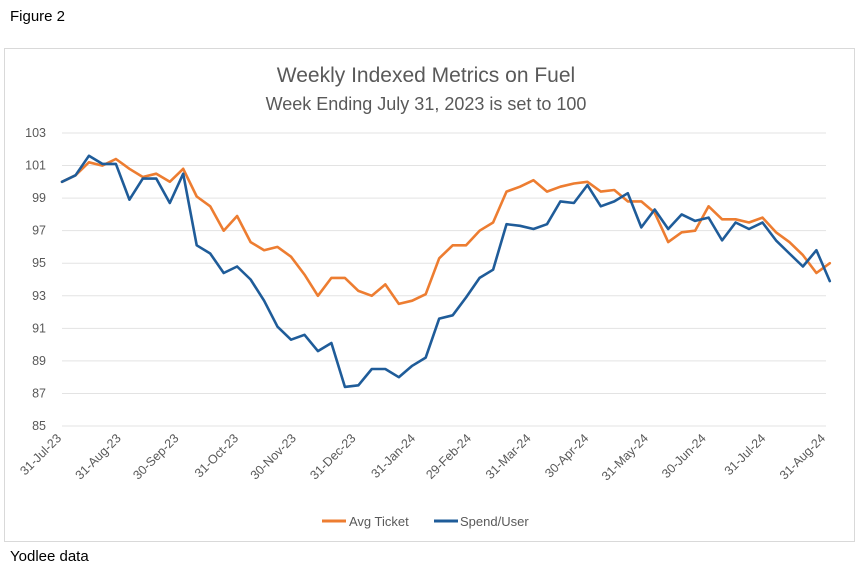  What do you see at coordinates (38, 16) in the screenshot?
I see `figure-label: Figure 2` at bounding box center [38, 16].